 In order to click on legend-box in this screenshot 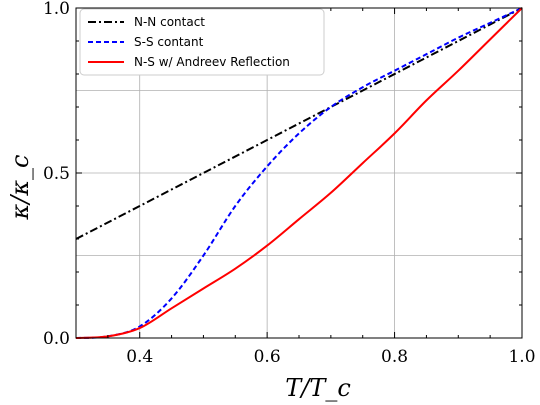, I will do `click(202, 42)`.